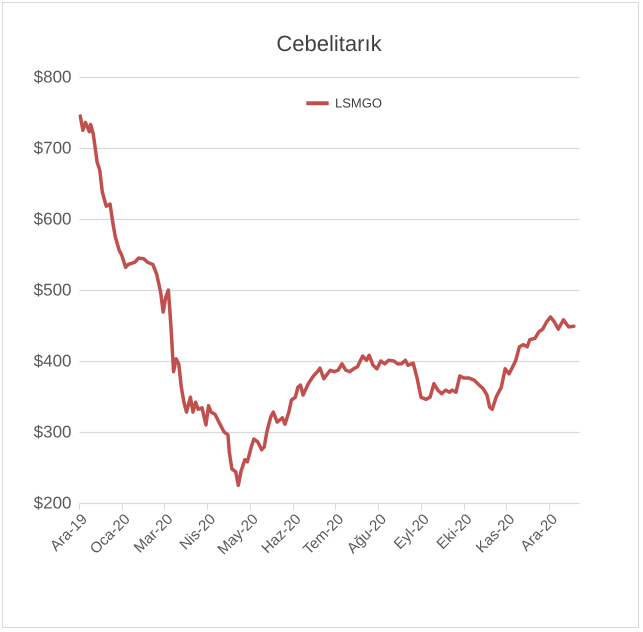 Image resolution: width=643 pixels, height=632 pixels. I want to click on legend-label: LSMGO, so click(358, 102).